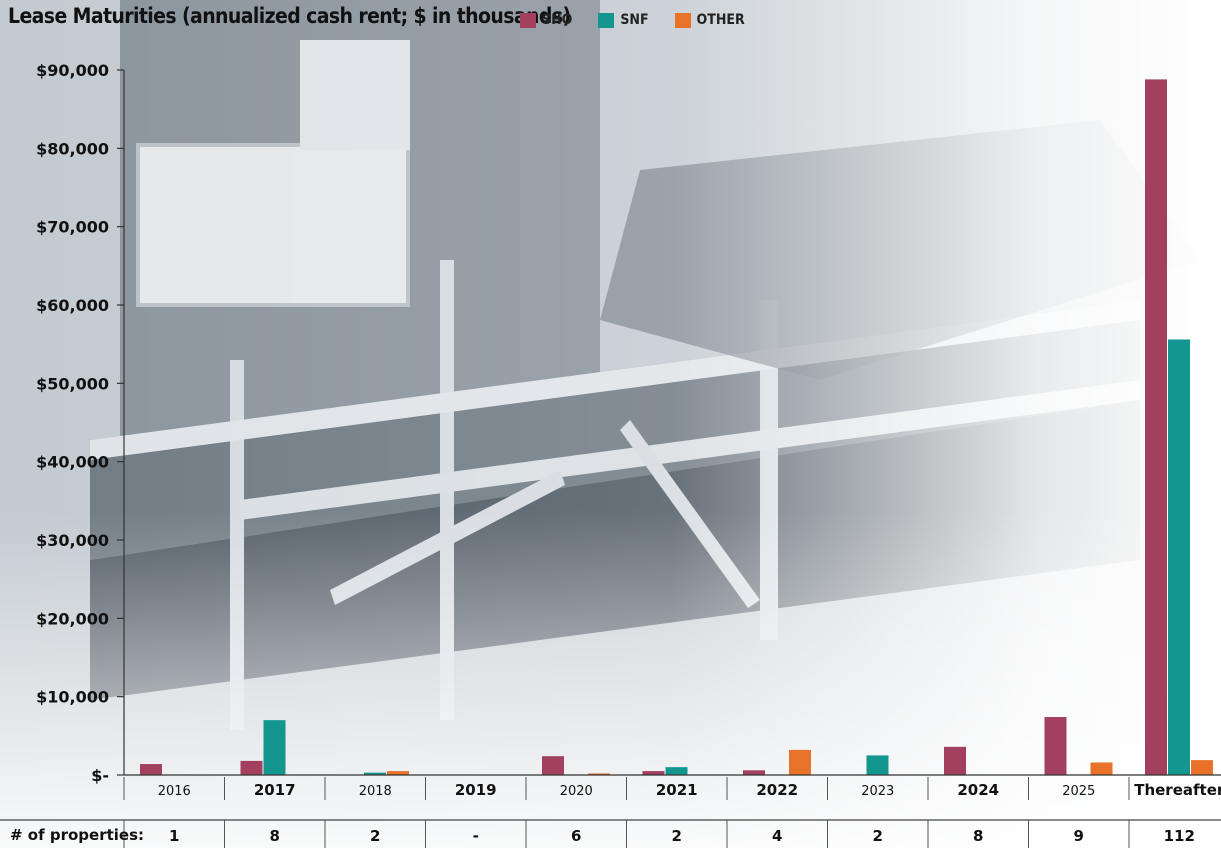 This screenshot has height=848, width=1221. Describe the element at coordinates (72, 305) in the screenshot. I see `y-tick-label: $60,000` at that location.